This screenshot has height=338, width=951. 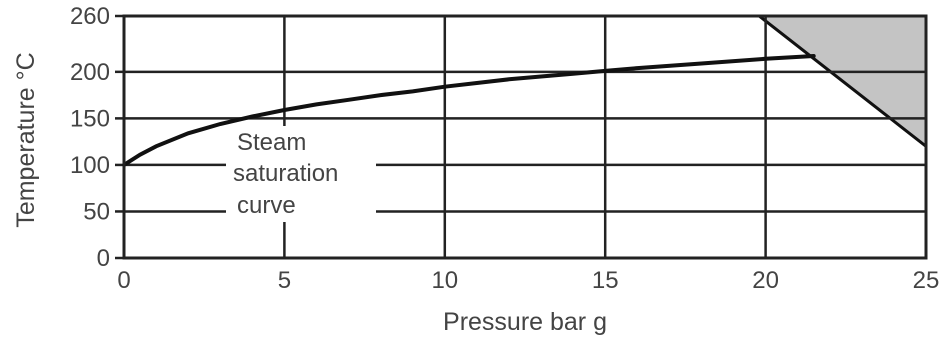 What do you see at coordinates (103, 258) in the screenshot?
I see `y-tick-label-0: 0` at bounding box center [103, 258].